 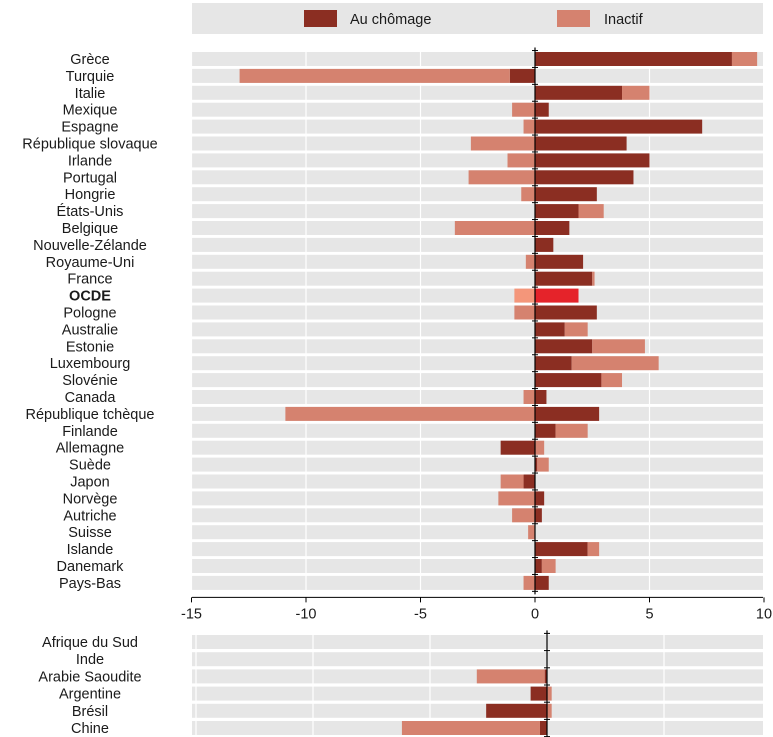 I want to click on legend-swatch, so click(x=320, y=18).